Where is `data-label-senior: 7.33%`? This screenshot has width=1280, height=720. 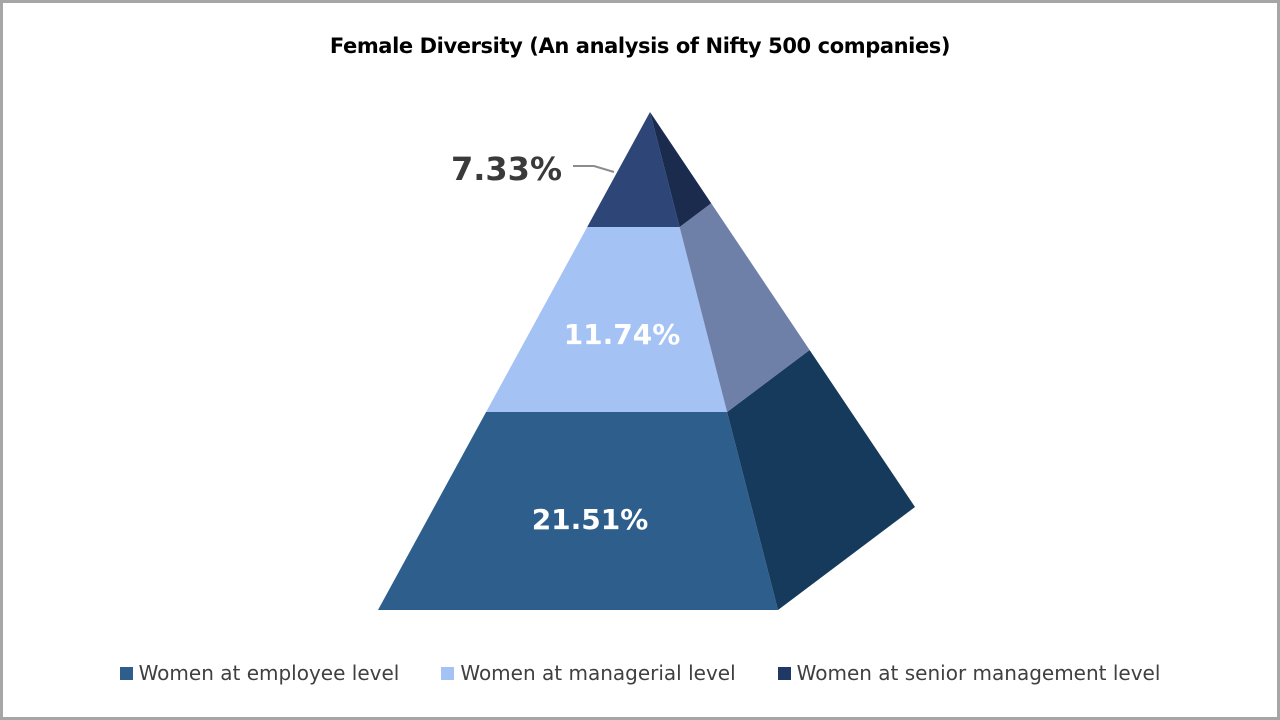
data-label-senior: 7.33% is located at coordinates (506, 169).